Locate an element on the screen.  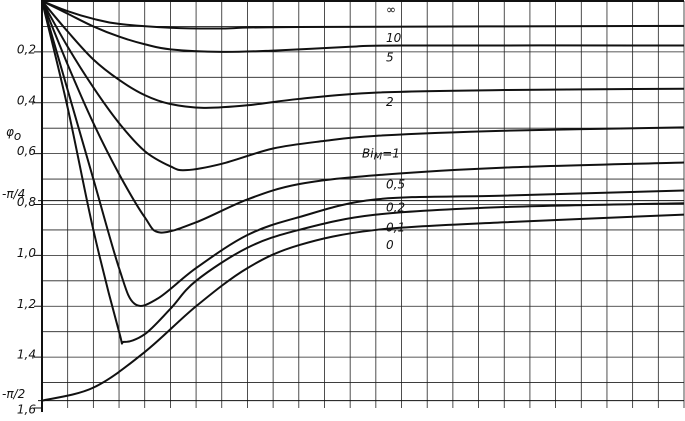
curve-label: BiM=1 is located at coordinates (381, 154).